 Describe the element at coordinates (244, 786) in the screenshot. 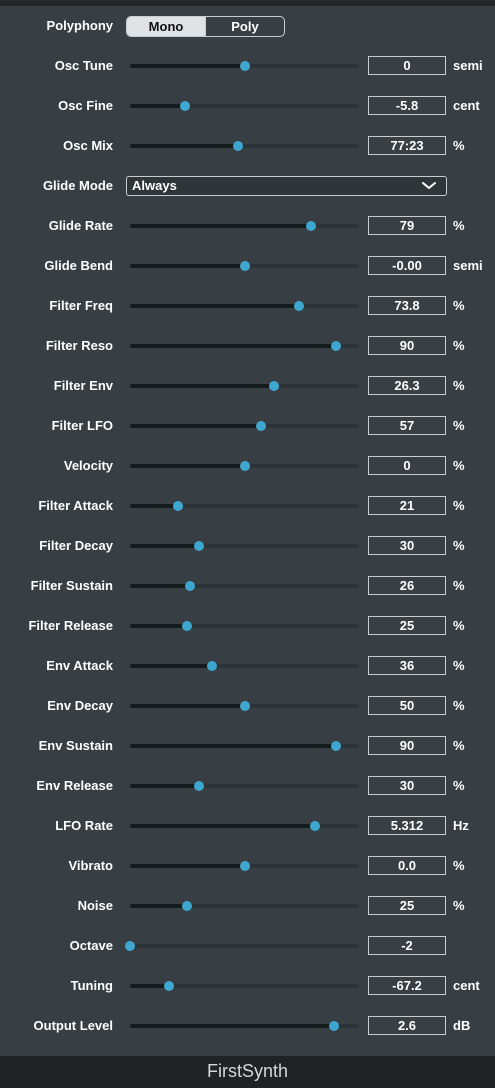

I see `env-release-slider` at that location.